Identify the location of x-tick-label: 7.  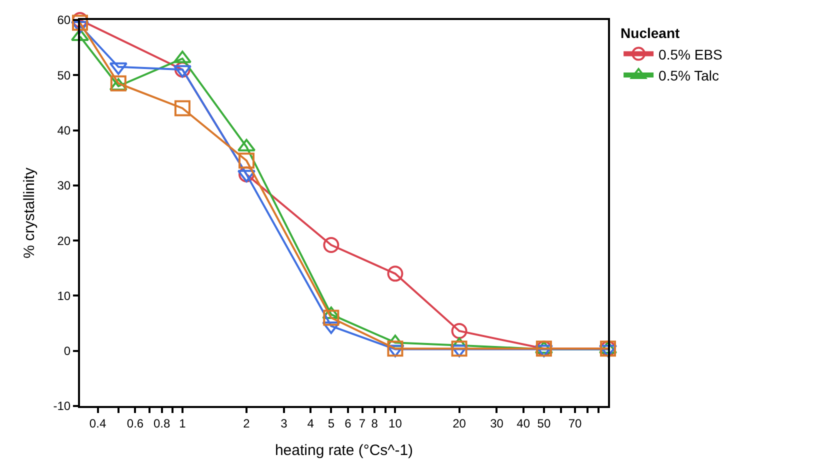
(362, 423).